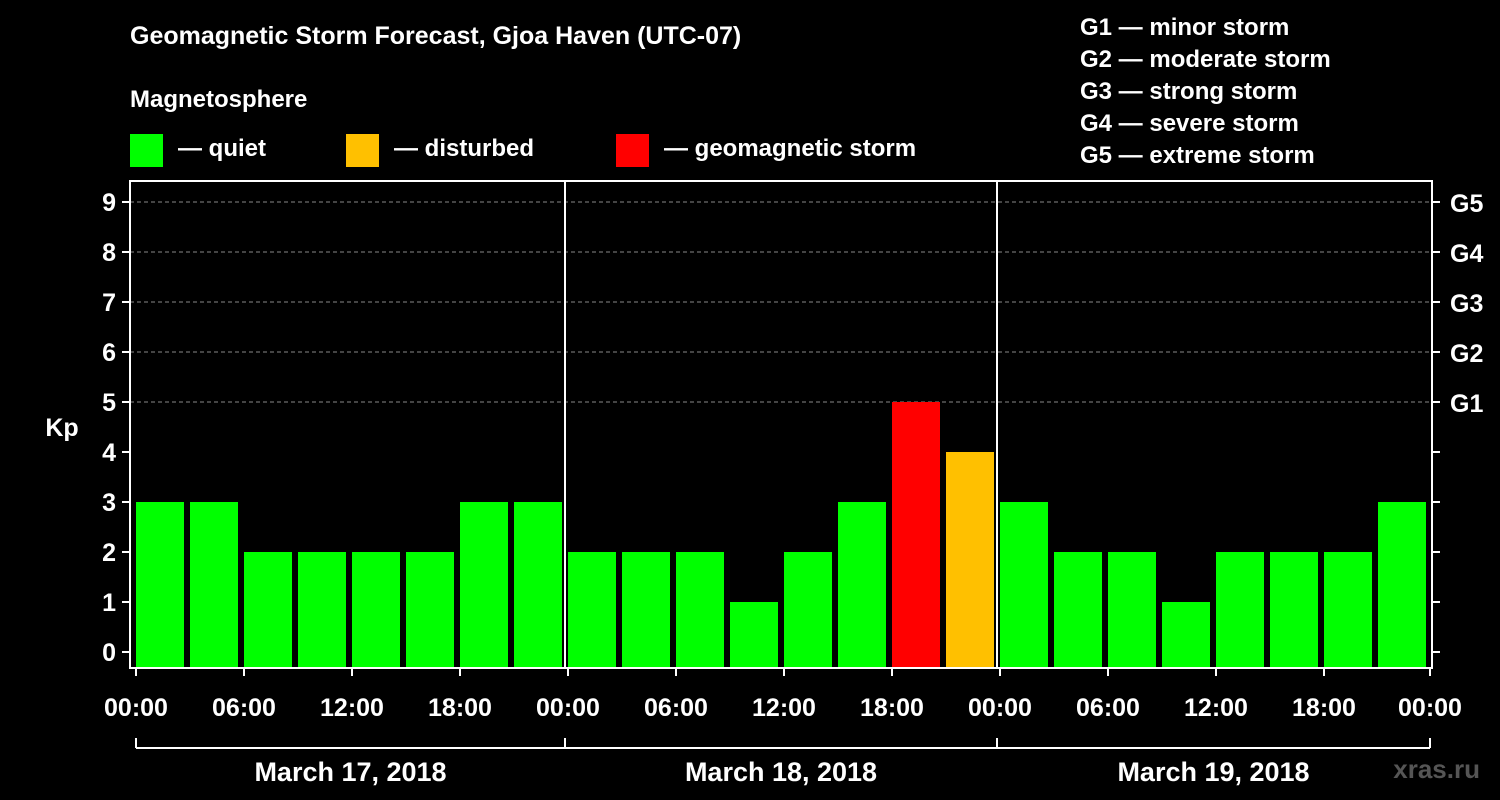 Image resolution: width=1500 pixels, height=800 pixels. What do you see at coordinates (109, 653) in the screenshot?
I see `y-tick-label: 0` at bounding box center [109, 653].